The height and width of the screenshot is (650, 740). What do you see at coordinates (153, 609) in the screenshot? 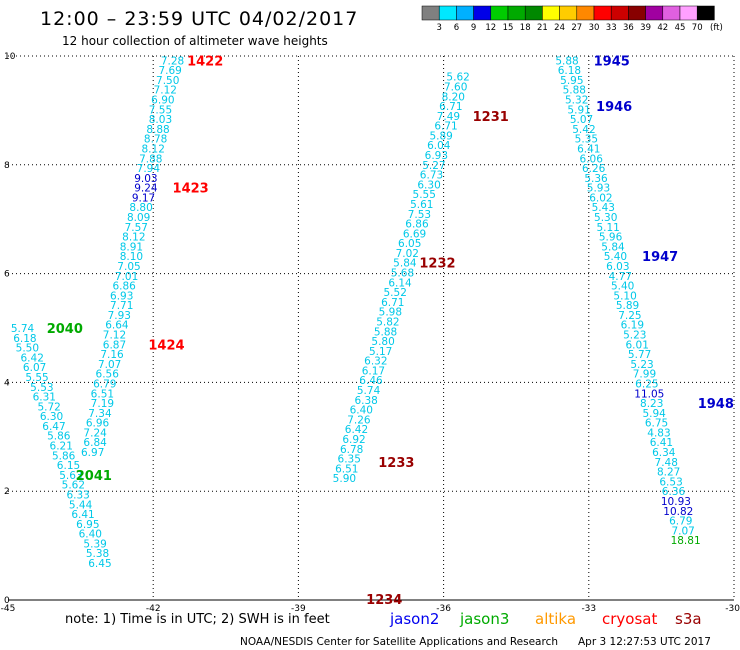
I see `x-tick-label: -42` at bounding box center [153, 609].